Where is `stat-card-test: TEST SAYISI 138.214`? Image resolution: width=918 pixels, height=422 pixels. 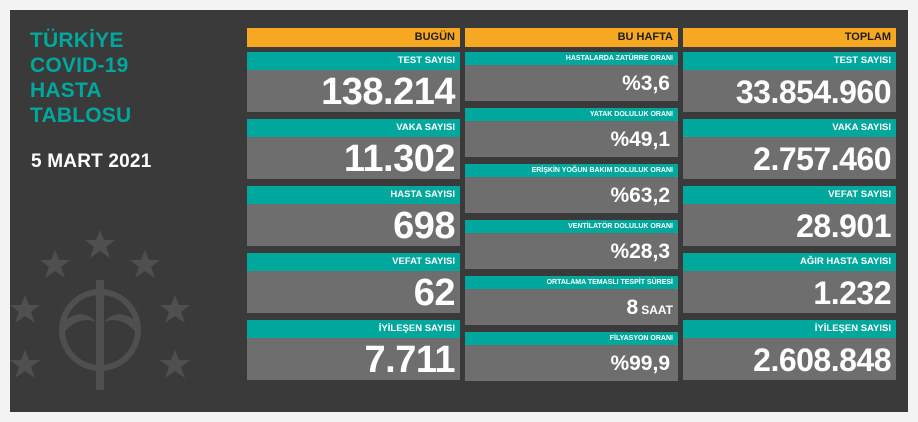
stat-card-test: TEST SAYISI 138.214 is located at coordinates (353, 82).